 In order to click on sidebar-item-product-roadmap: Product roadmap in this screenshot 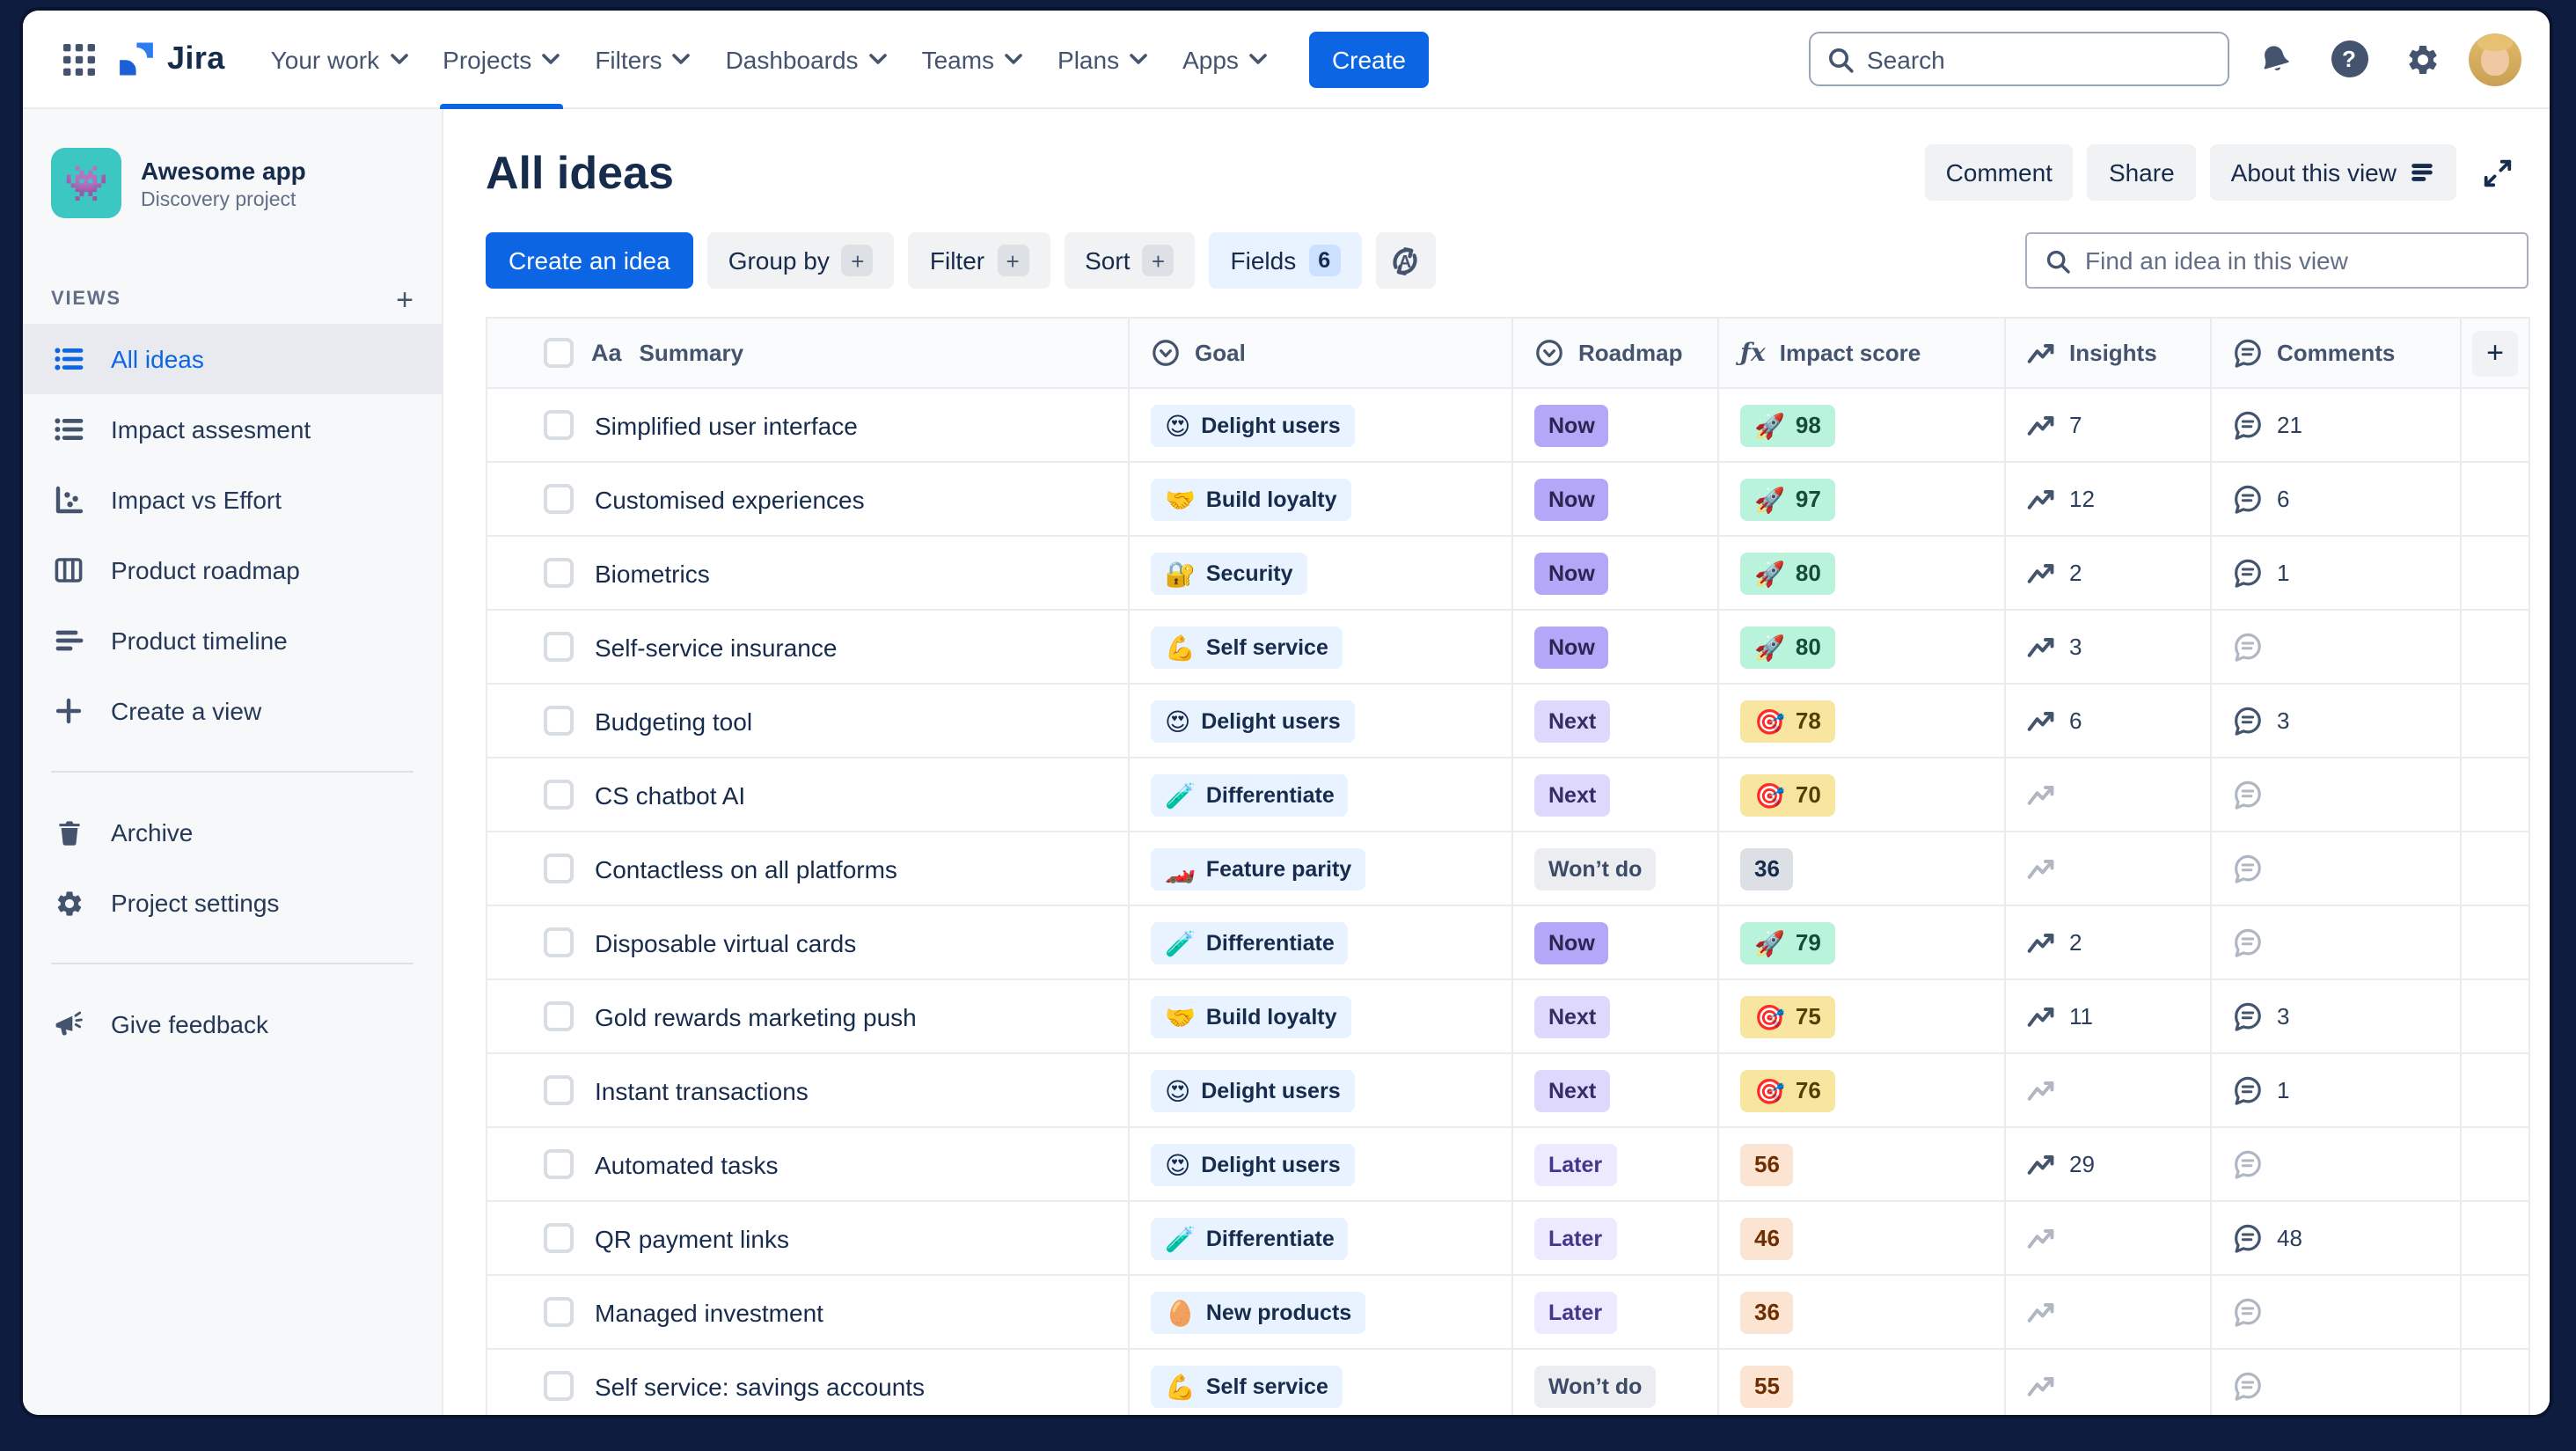, I will do `click(232, 570)`.